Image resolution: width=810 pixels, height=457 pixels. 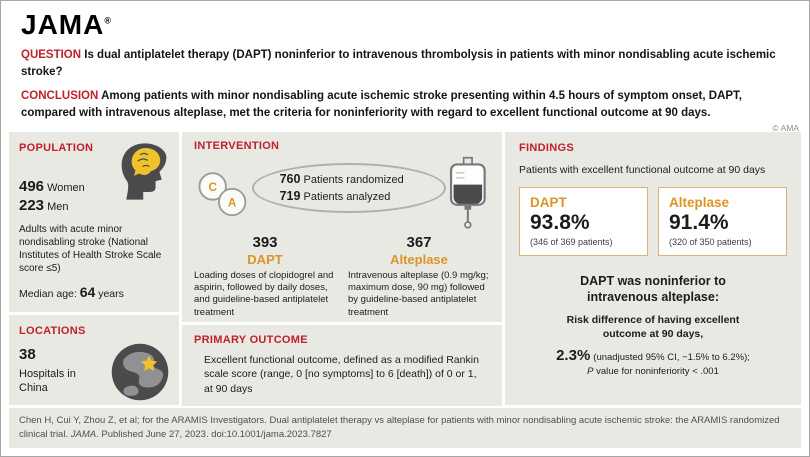 I want to click on locations-panel: LOCATIONS 38 Hospitals in China, so click(x=94, y=360).